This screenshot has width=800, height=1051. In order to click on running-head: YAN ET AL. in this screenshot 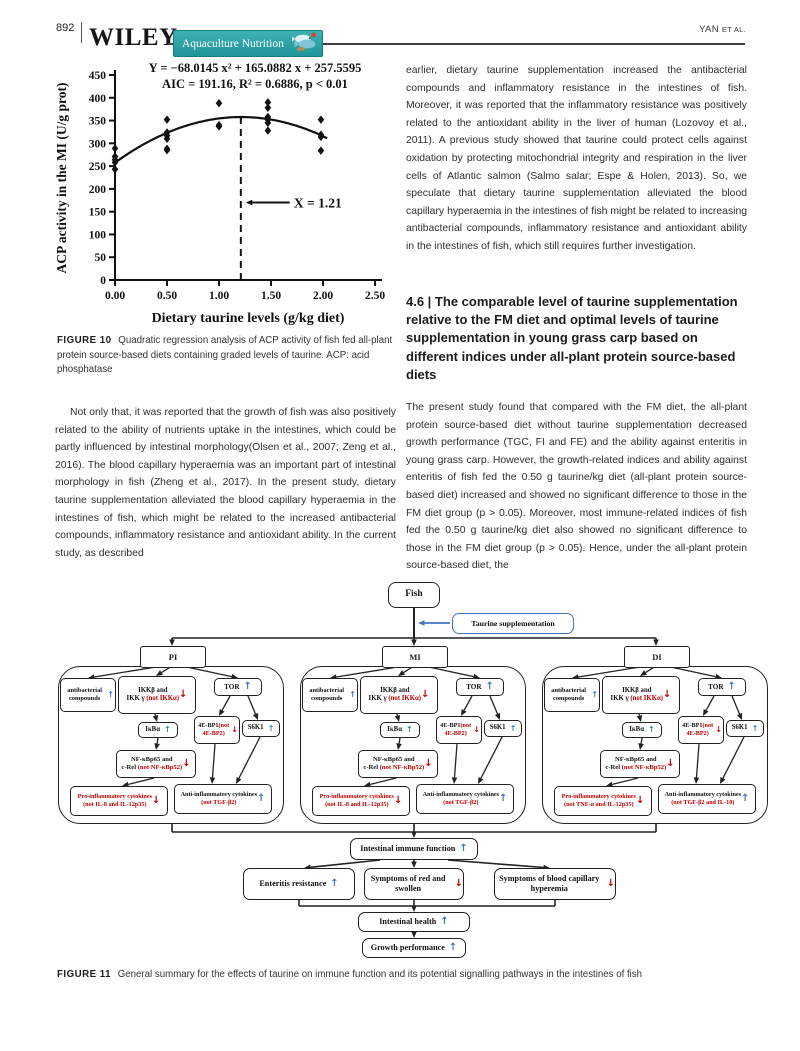, I will do `click(722, 29)`.